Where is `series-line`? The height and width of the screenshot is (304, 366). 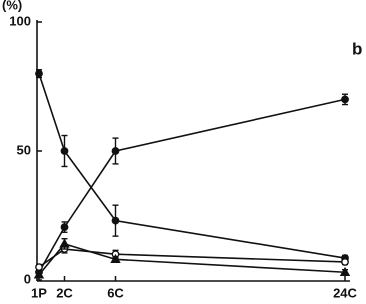
series-line is located at coordinates (192, 259).